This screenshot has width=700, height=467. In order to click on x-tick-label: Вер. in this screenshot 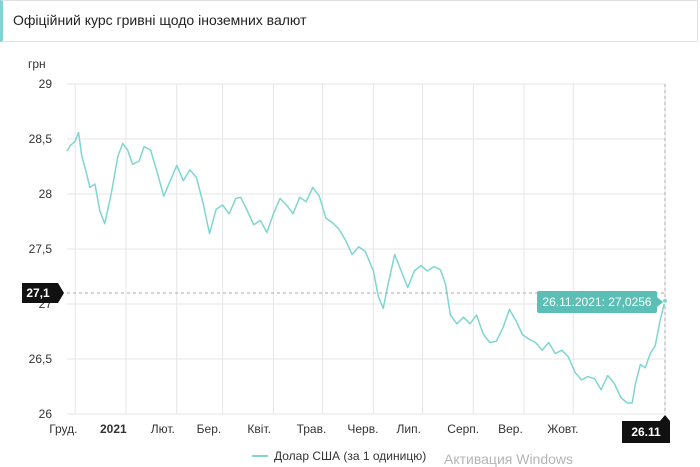, I will do `click(510, 429)`.